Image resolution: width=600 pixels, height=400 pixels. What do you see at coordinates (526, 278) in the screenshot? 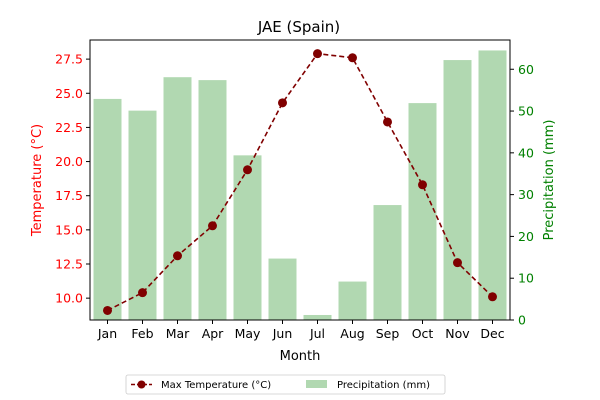
I see `right-tick-label: 10` at bounding box center [526, 278].